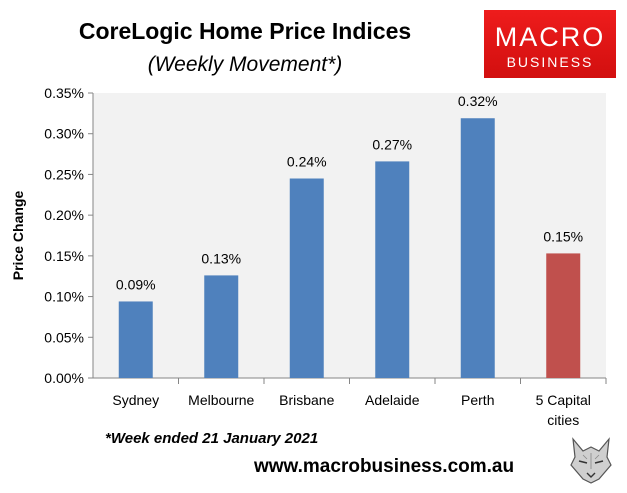 The height and width of the screenshot is (493, 627). I want to click on logo-line-2: BUSINESS, so click(550, 62).